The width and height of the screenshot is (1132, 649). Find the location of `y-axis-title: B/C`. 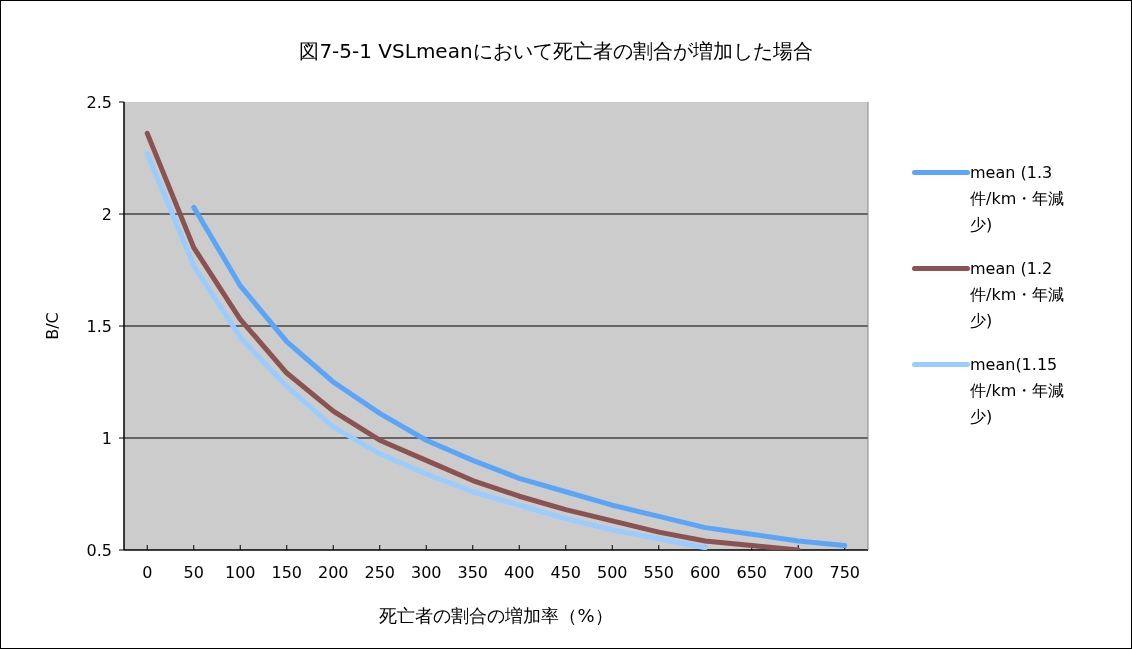

y-axis-title: B/C is located at coordinates (52, 326).